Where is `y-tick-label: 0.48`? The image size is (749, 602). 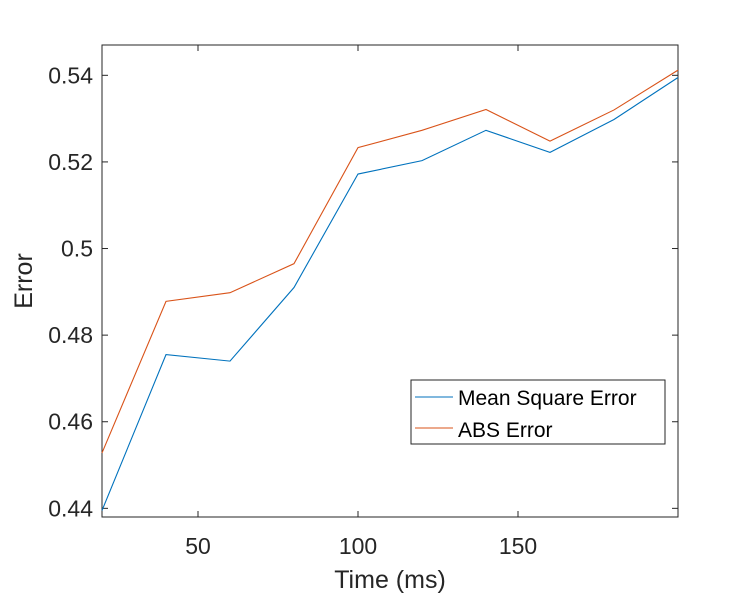 y-tick-label: 0.48 is located at coordinates (70, 335).